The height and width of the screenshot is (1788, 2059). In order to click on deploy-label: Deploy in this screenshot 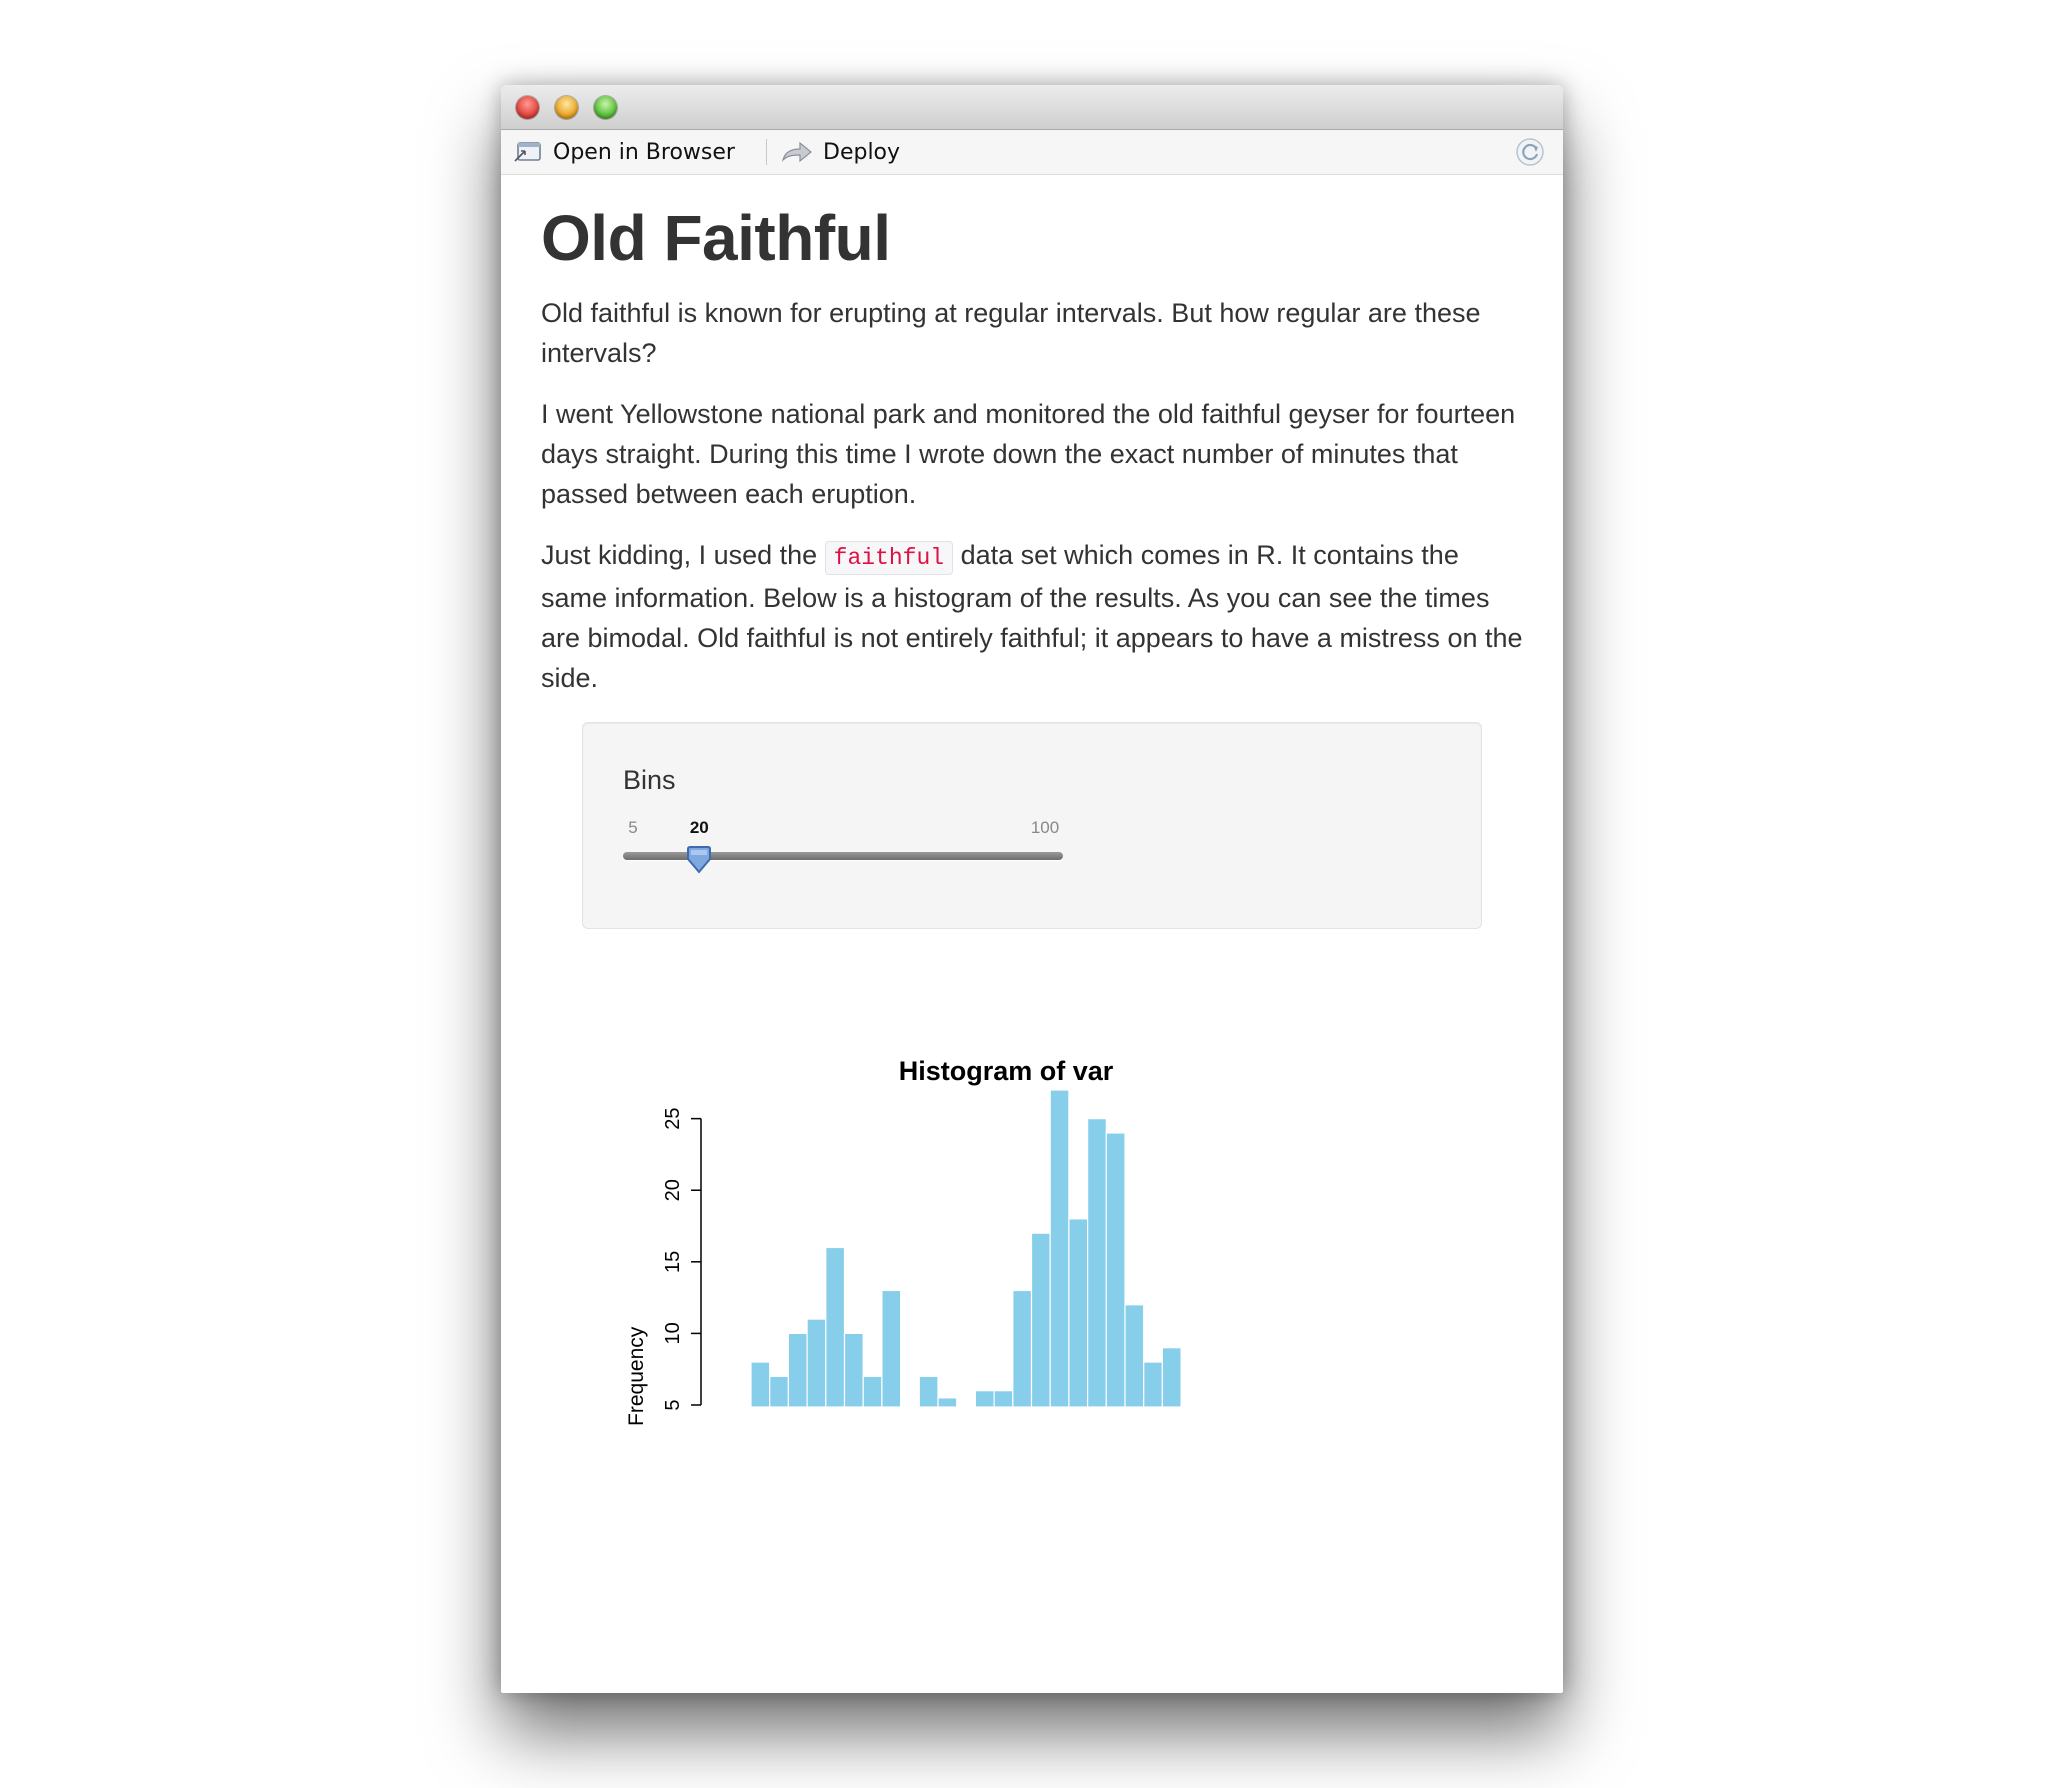, I will do `click(862, 152)`.